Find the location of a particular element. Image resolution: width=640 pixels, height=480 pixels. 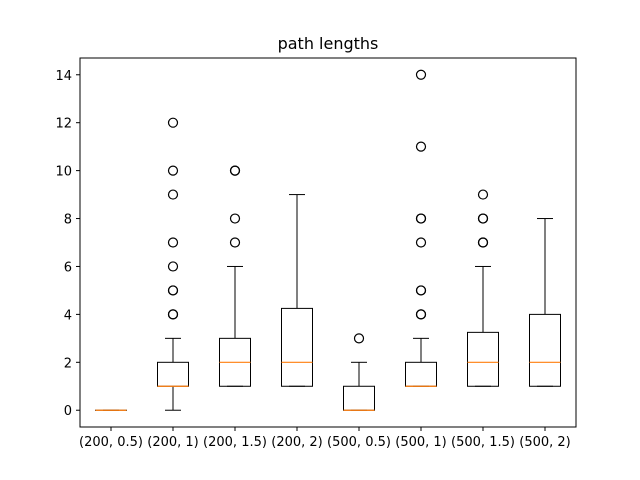

y-tick-label: 8 is located at coordinates (68, 220).